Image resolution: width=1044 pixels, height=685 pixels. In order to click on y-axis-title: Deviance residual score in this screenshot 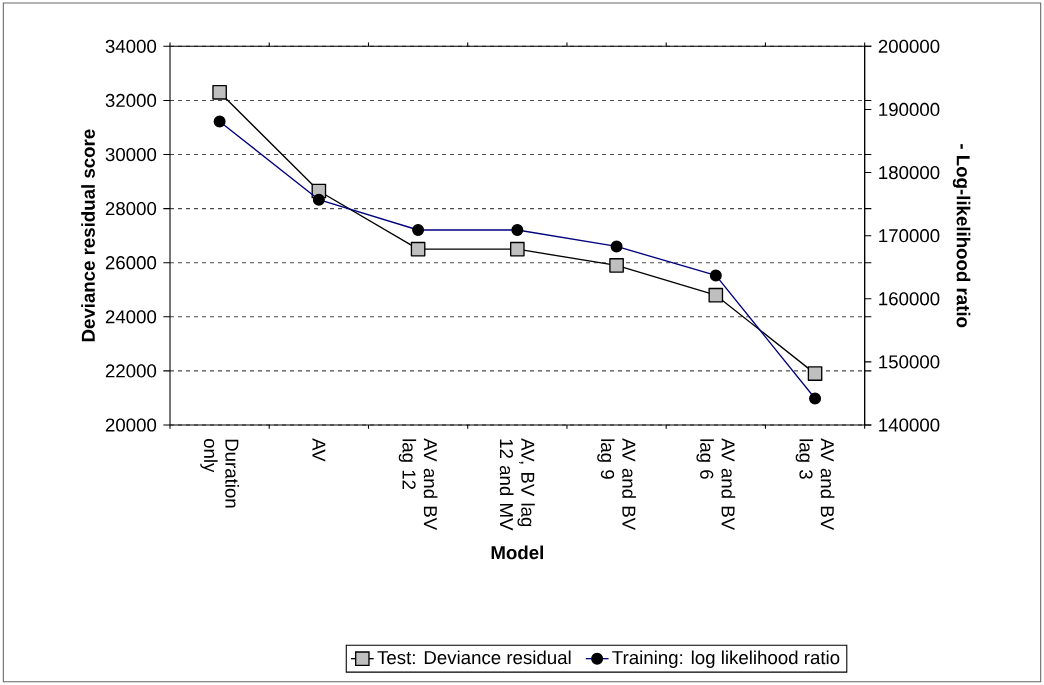, I will do `click(88, 235)`.